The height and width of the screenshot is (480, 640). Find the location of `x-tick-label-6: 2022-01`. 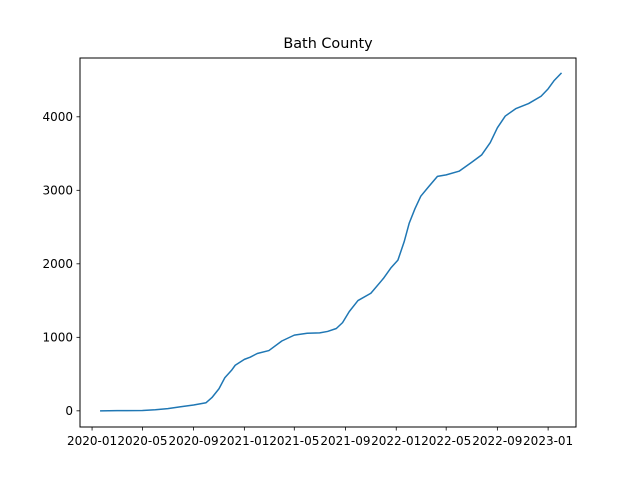

x-tick-label-6: 2022-01 is located at coordinates (396, 441).